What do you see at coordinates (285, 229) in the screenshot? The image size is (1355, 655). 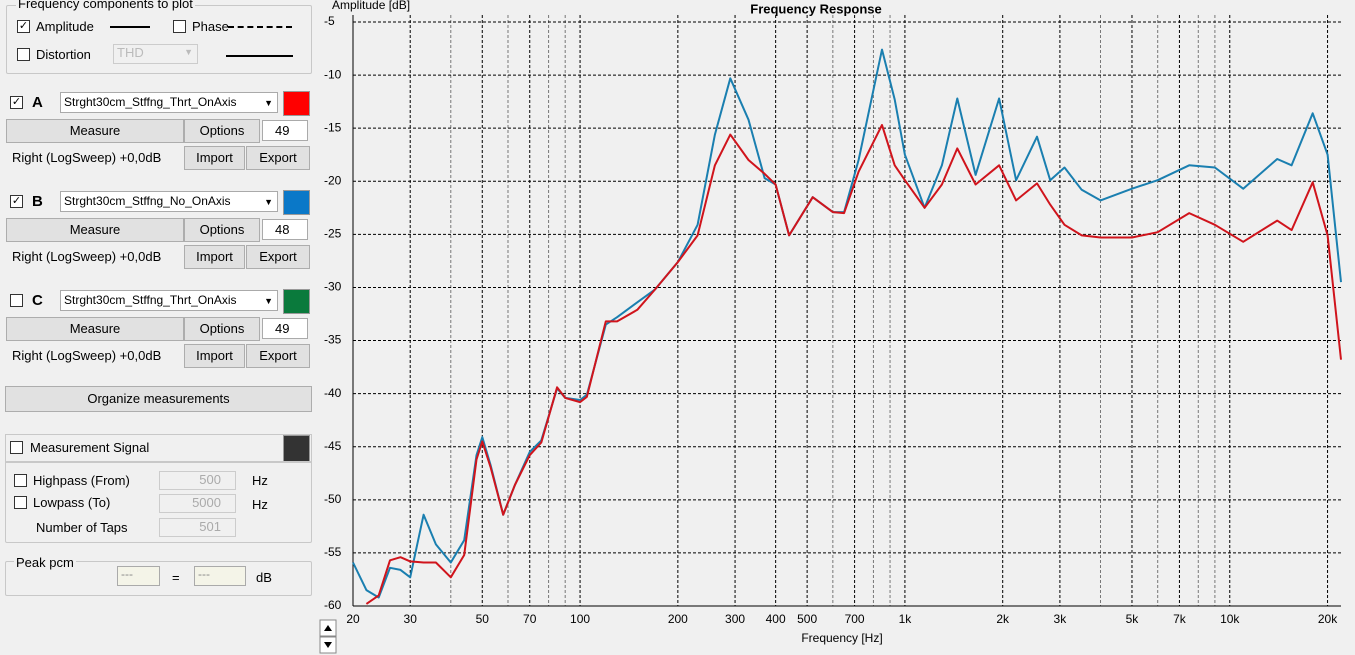 I see `spin-input: 48` at bounding box center [285, 229].